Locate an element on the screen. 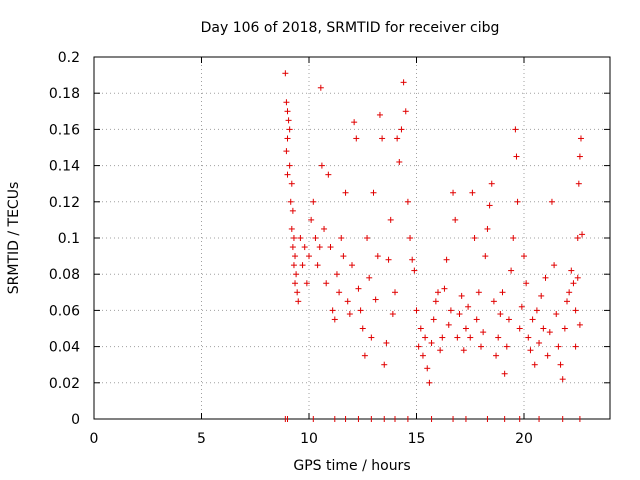 This screenshot has width=640, height=480. y-tick-label: 0.12 is located at coordinates (64, 203).